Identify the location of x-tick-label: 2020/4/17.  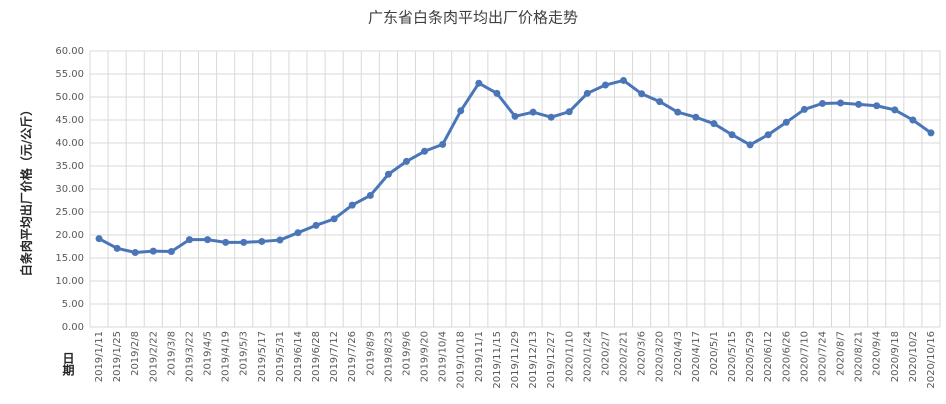
(696, 356).